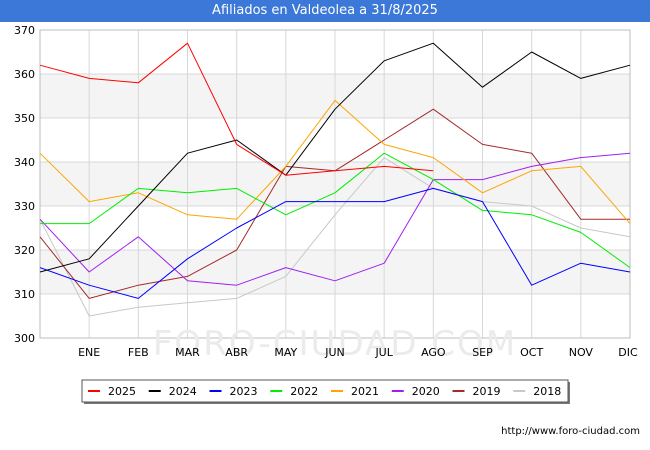 This screenshot has height=450, width=650. What do you see at coordinates (24, 206) in the screenshot?
I see `y-tick-label: 330` at bounding box center [24, 206].